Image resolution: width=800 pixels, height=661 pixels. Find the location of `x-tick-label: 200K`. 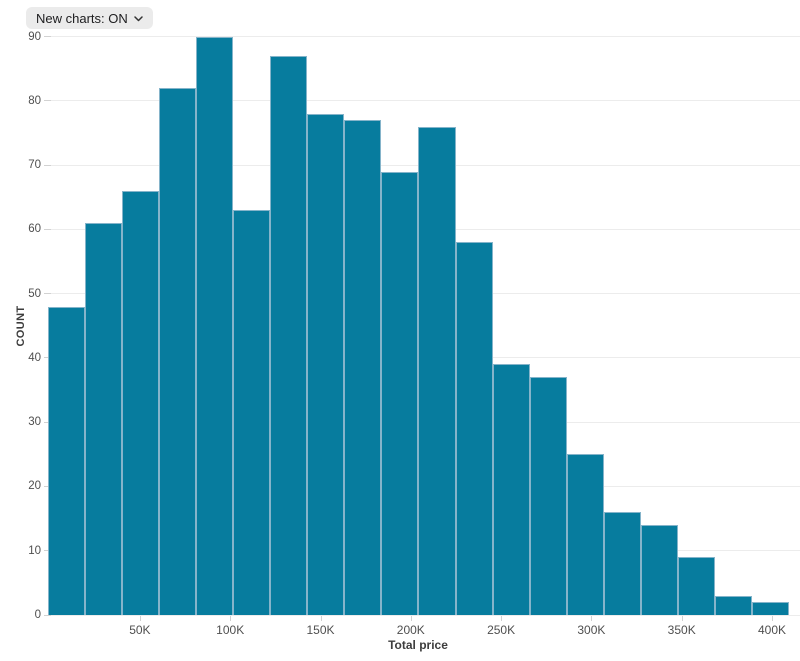

x-tick-label: 200K is located at coordinates (410, 630).